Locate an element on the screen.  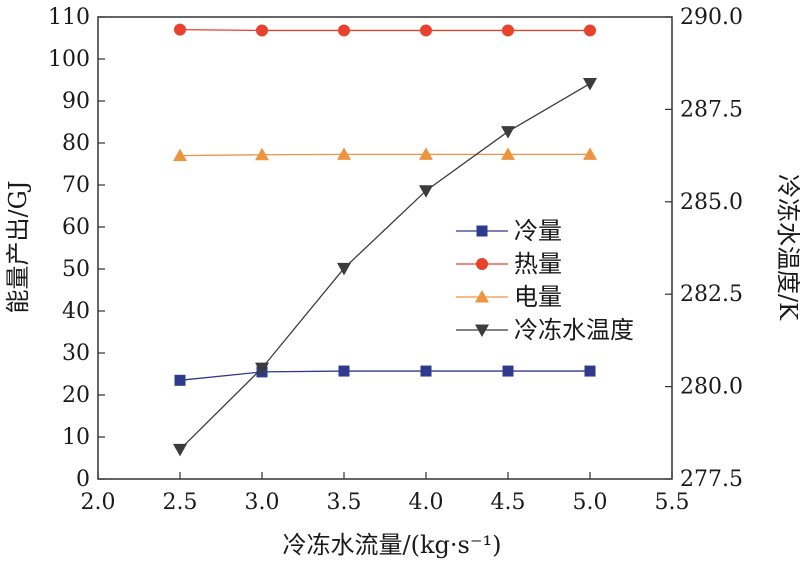
legend-label: 热量 is located at coordinates (538, 264).